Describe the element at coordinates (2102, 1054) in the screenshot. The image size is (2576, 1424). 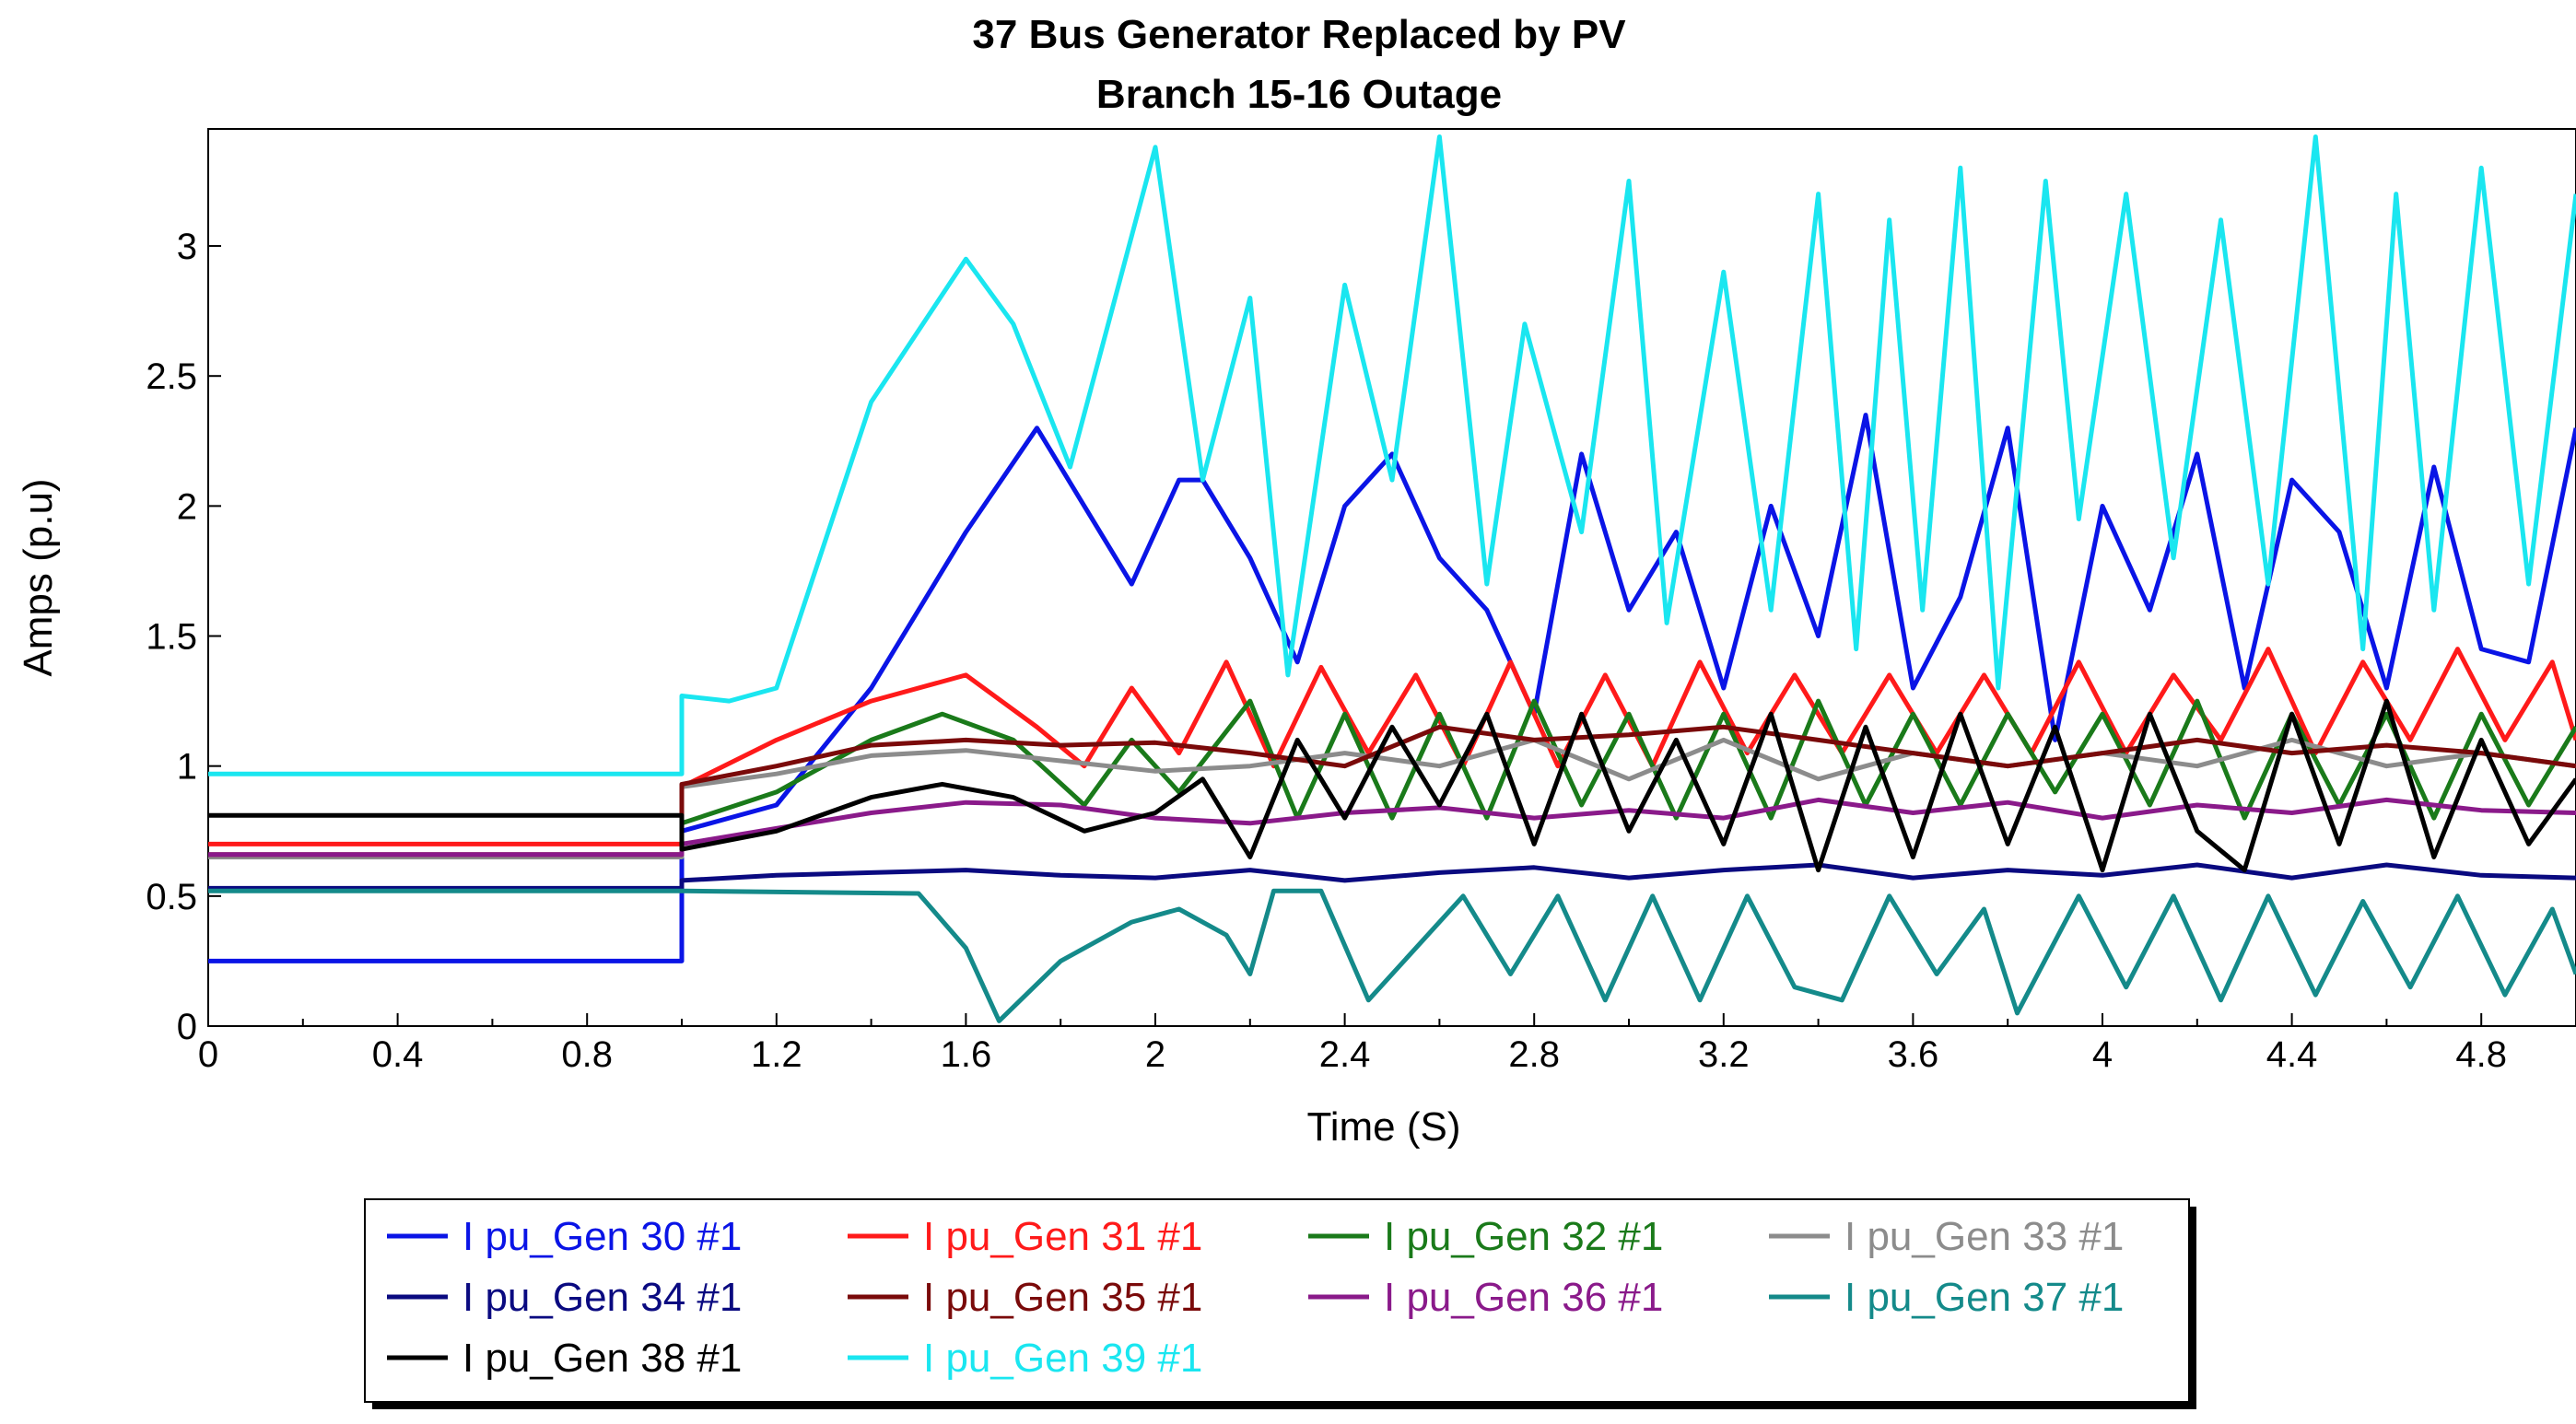
I see `x-tick-label: 4` at that location.